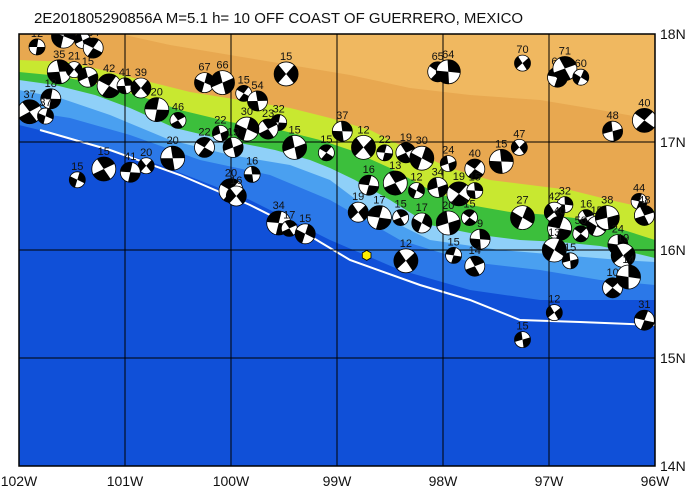 The image size is (699, 496). Describe the element at coordinates (519, 134) in the screenshot. I see `depth-label: 47` at that location.